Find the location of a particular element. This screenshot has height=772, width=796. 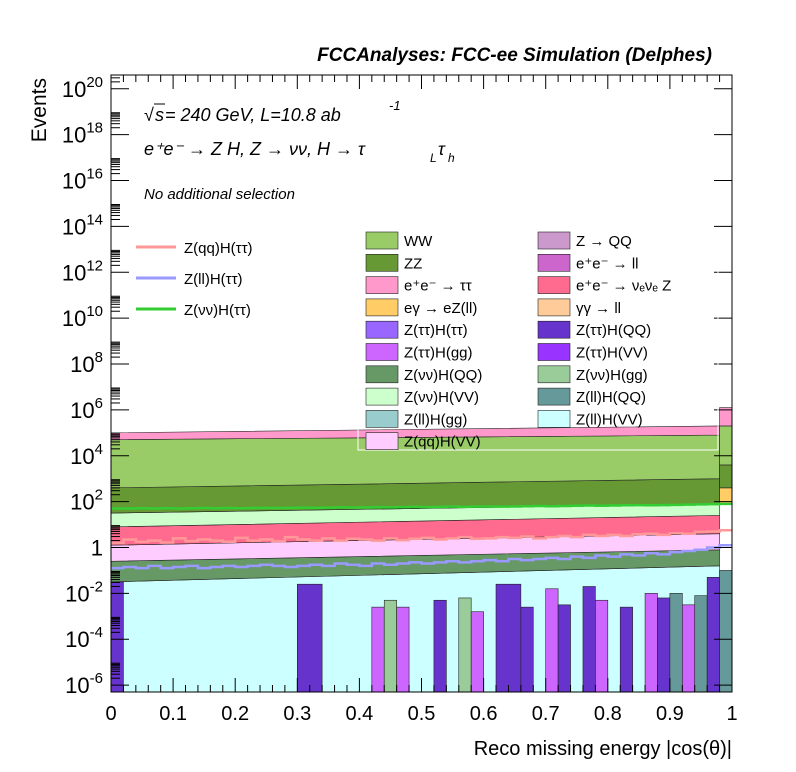

legend-label-10: Z(ττ)H(gg) is located at coordinates (438, 353).